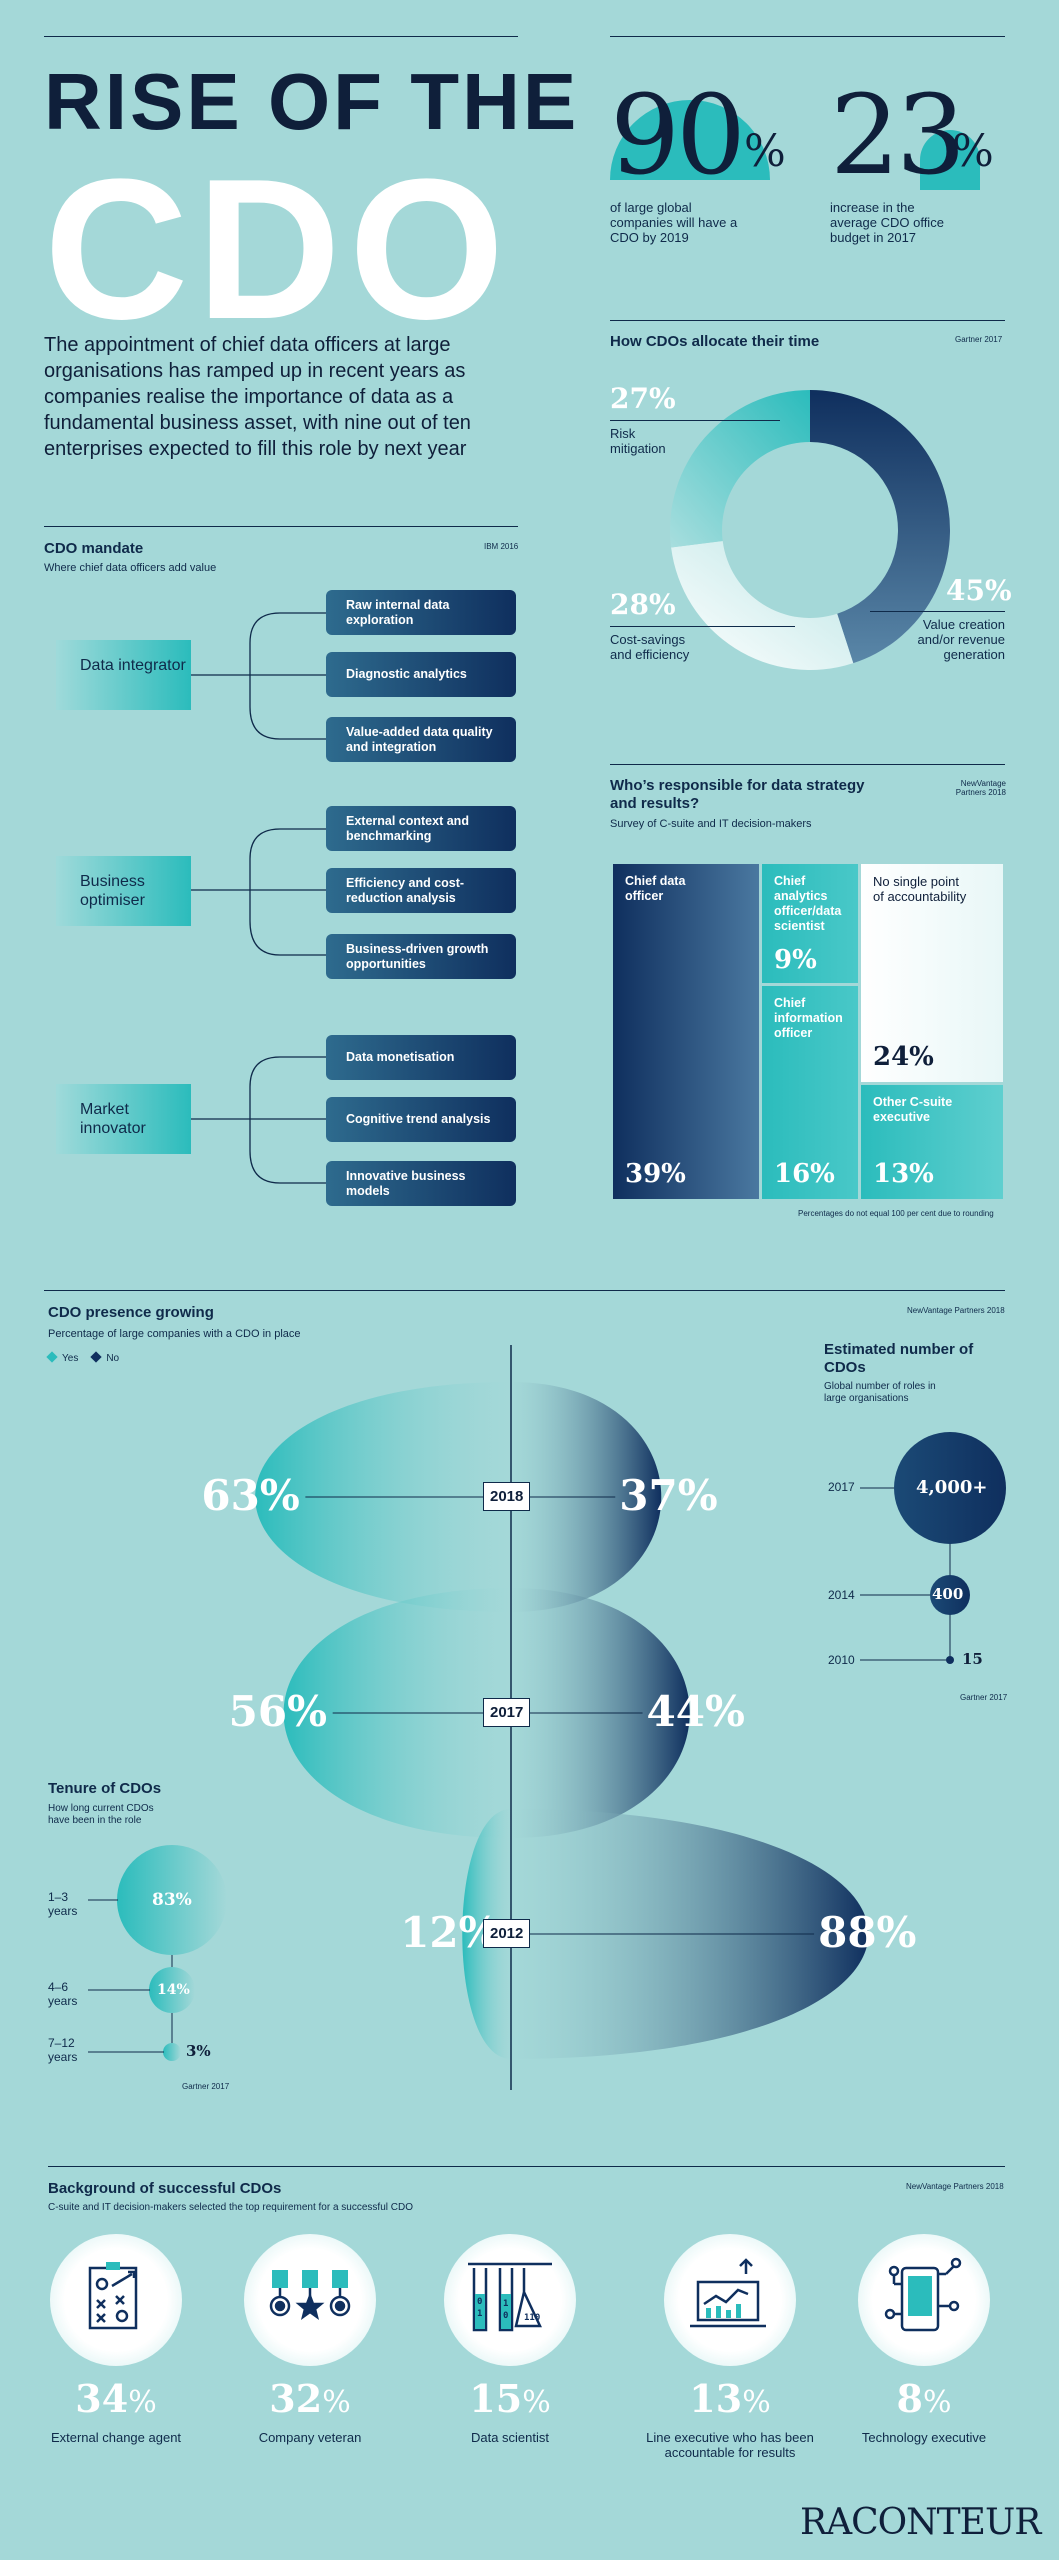  What do you see at coordinates (730, 2300) in the screenshot?
I see `laptop-chart-icon` at bounding box center [730, 2300].